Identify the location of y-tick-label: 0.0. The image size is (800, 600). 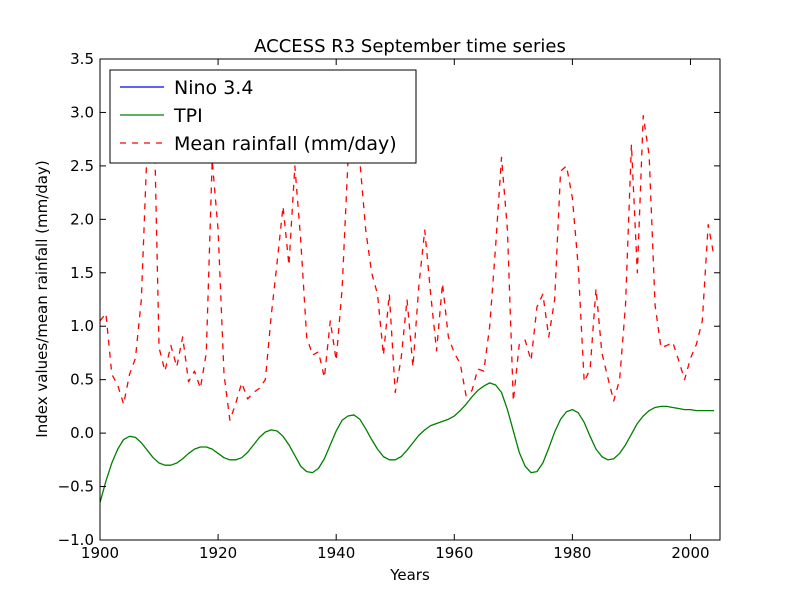
(82, 433).